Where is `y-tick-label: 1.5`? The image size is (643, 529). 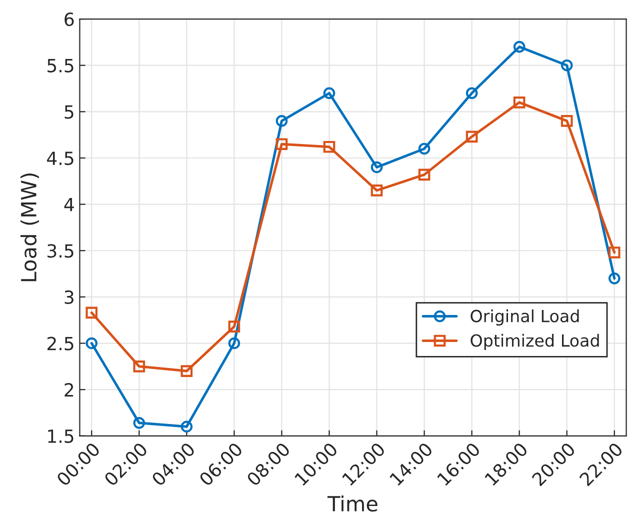
y-tick-label: 1.5 is located at coordinates (61, 437).